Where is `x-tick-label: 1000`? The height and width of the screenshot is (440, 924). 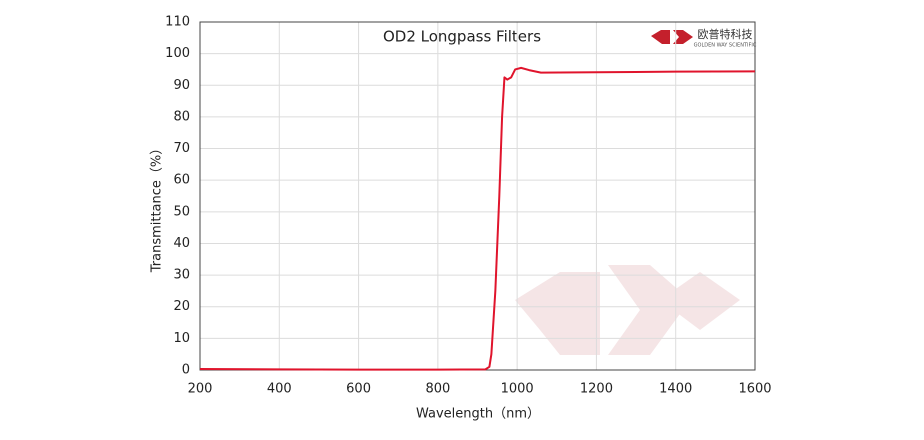 x-tick-label: 1000 is located at coordinates (517, 389).